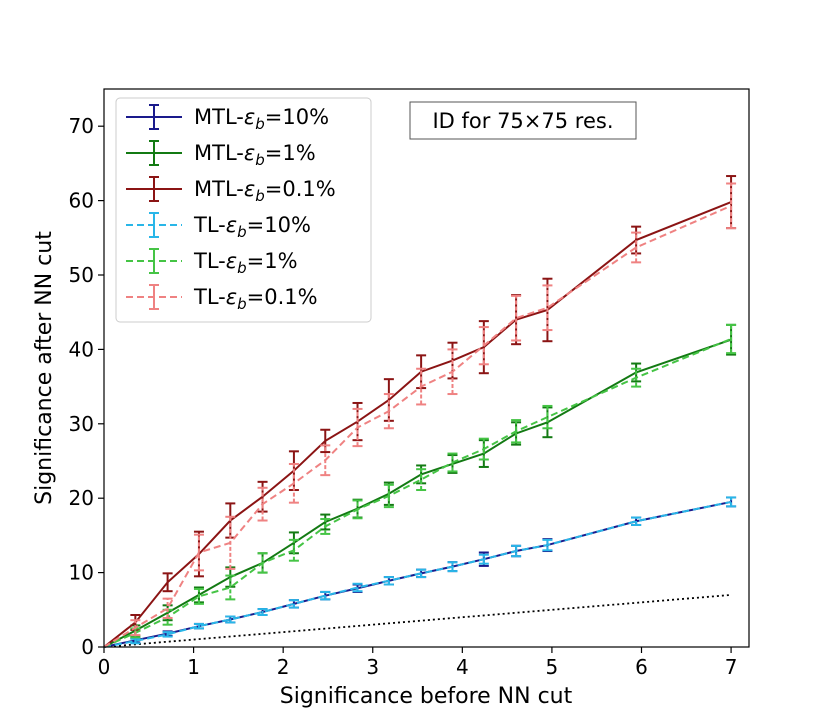  What do you see at coordinates (104, 667) in the screenshot?
I see `x-tick-label: 0` at bounding box center [104, 667].